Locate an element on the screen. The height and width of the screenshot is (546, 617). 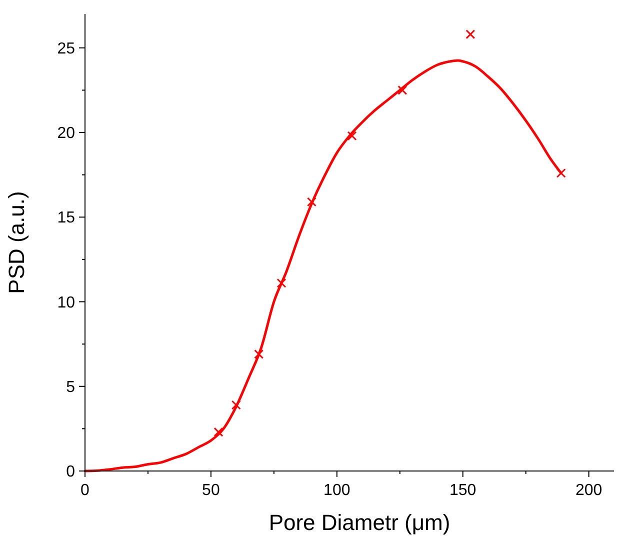
y-tick-label: 5 is located at coordinates (71, 387).